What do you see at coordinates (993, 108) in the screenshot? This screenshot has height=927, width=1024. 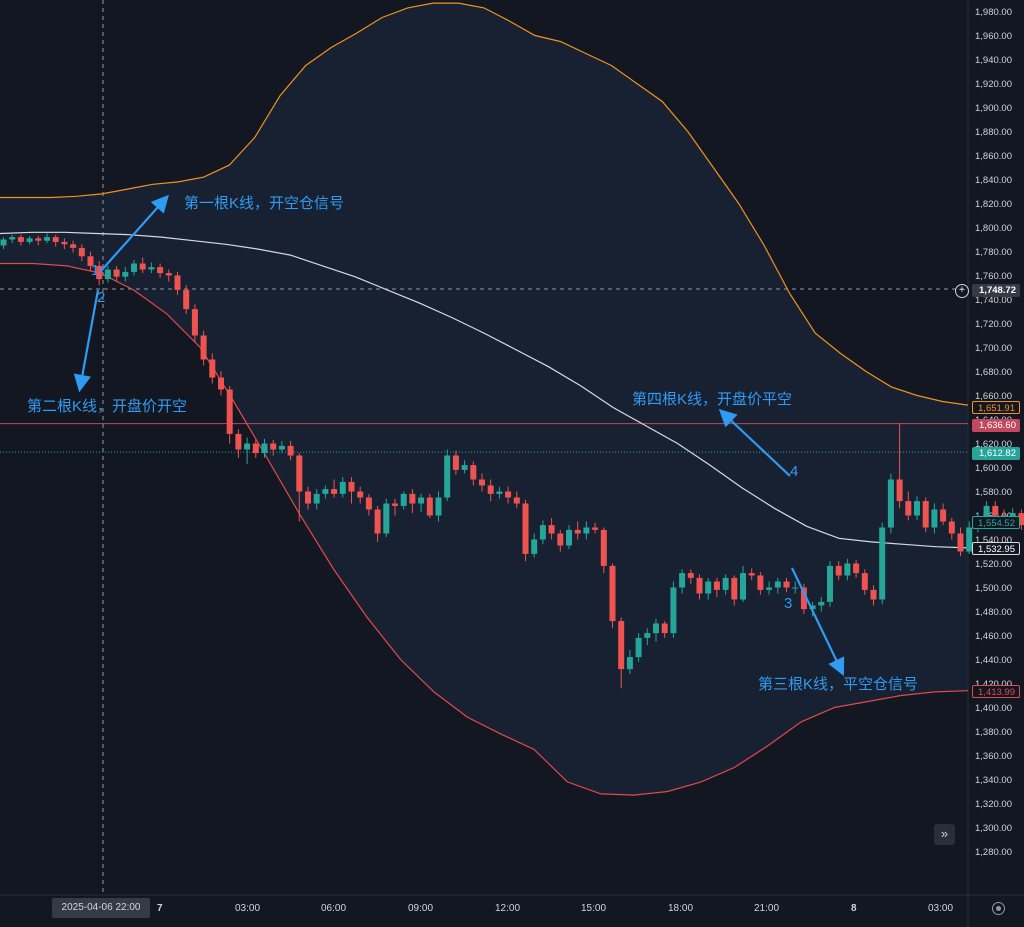 I see `y-tick-label: 1,900.00` at bounding box center [993, 108].